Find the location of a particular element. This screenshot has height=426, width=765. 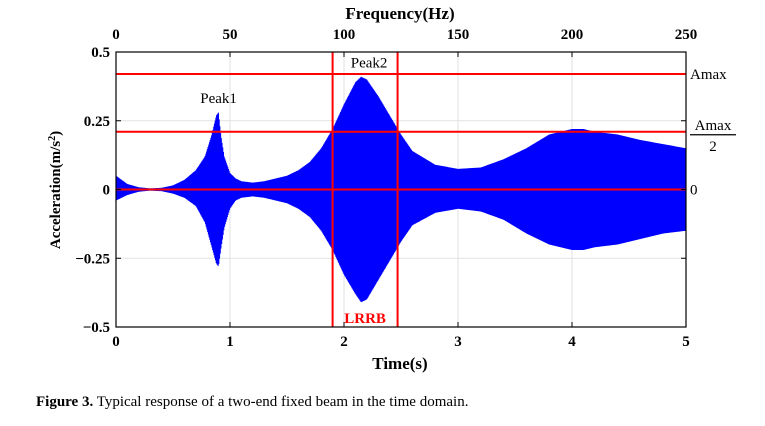

y-axis-label: Acceleration(m/s2) is located at coordinates (56, 190).